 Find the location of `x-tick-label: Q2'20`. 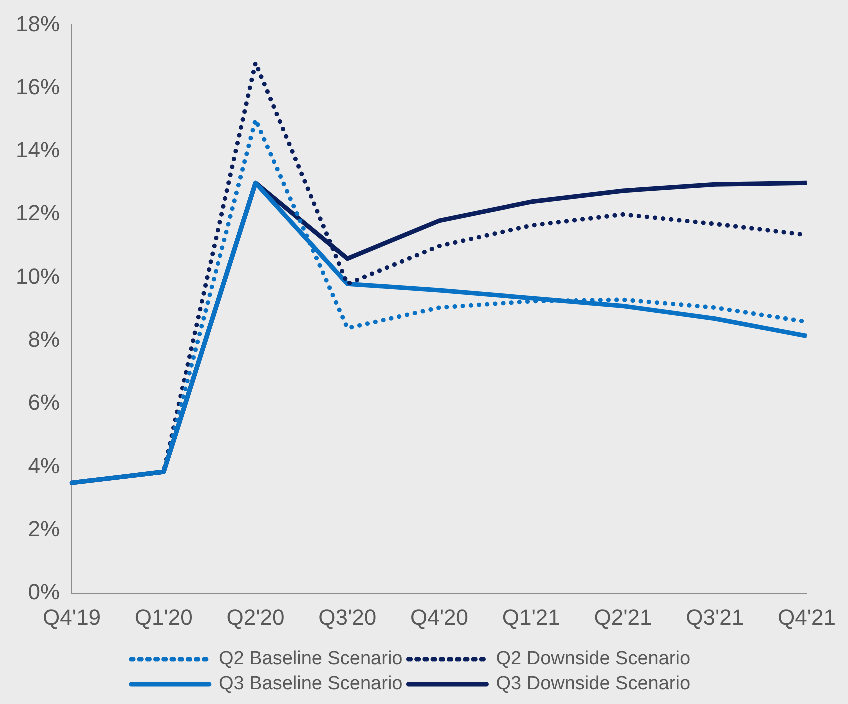

x-tick-label: Q2'20 is located at coordinates (255, 617).